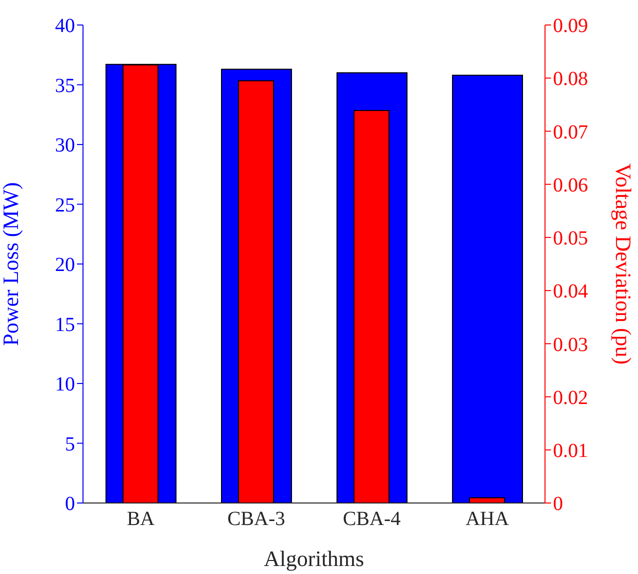 Image resolution: width=638 pixels, height=574 pixels. What do you see at coordinates (570, 451) in the screenshot?
I see `y2-tick-label: 0.01` at bounding box center [570, 451].